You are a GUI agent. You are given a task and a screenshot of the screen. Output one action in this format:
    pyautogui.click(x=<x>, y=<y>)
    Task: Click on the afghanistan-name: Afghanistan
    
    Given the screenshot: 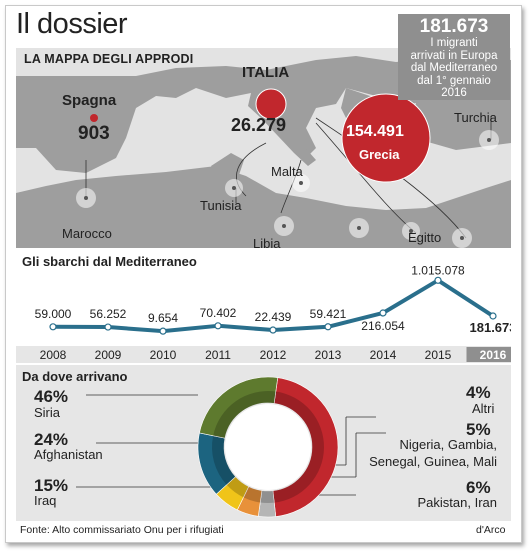 What is the action you would take?
    pyautogui.click(x=68, y=454)
    